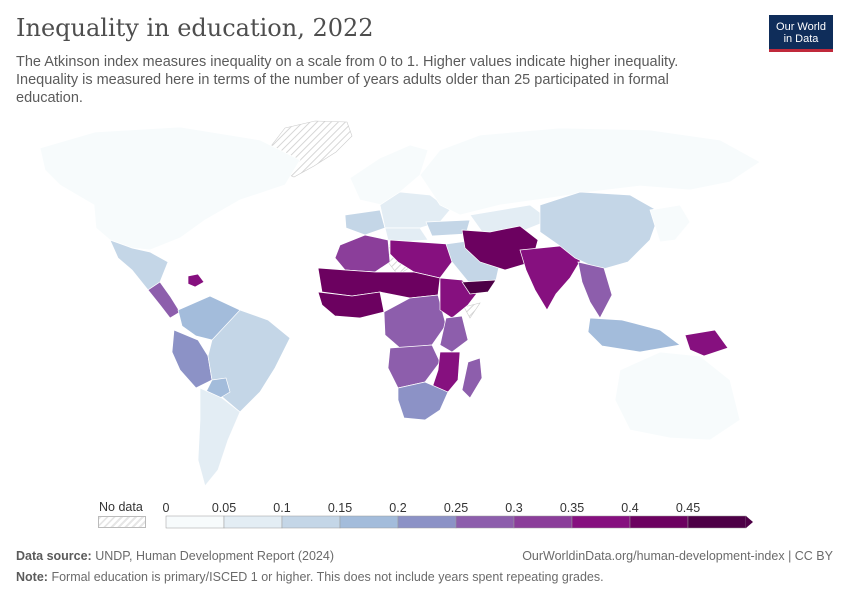  Describe the element at coordinates (590, 171) in the screenshot. I see `region-russia` at that location.